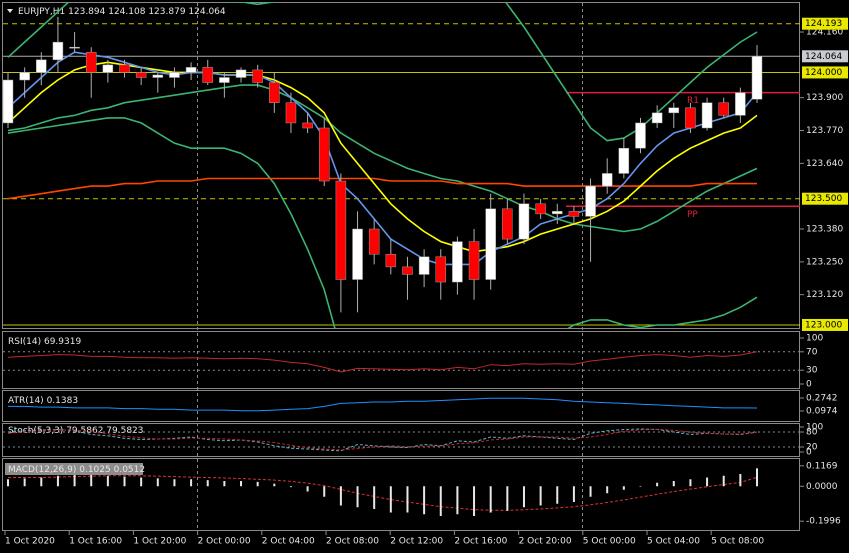 This screenshot has height=553, width=849. What do you see at coordinates (824, 33) in the screenshot?
I see `y-tick-label: 124.160` at bounding box center [824, 33].